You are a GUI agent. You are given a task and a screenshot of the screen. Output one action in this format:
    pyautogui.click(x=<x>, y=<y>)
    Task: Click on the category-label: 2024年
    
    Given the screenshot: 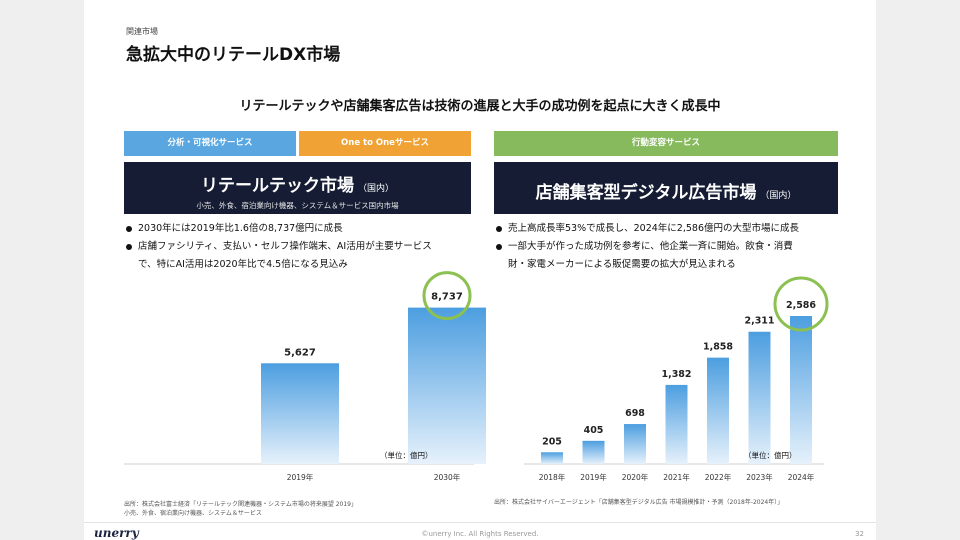 What is the action you would take?
    pyautogui.click(x=801, y=477)
    